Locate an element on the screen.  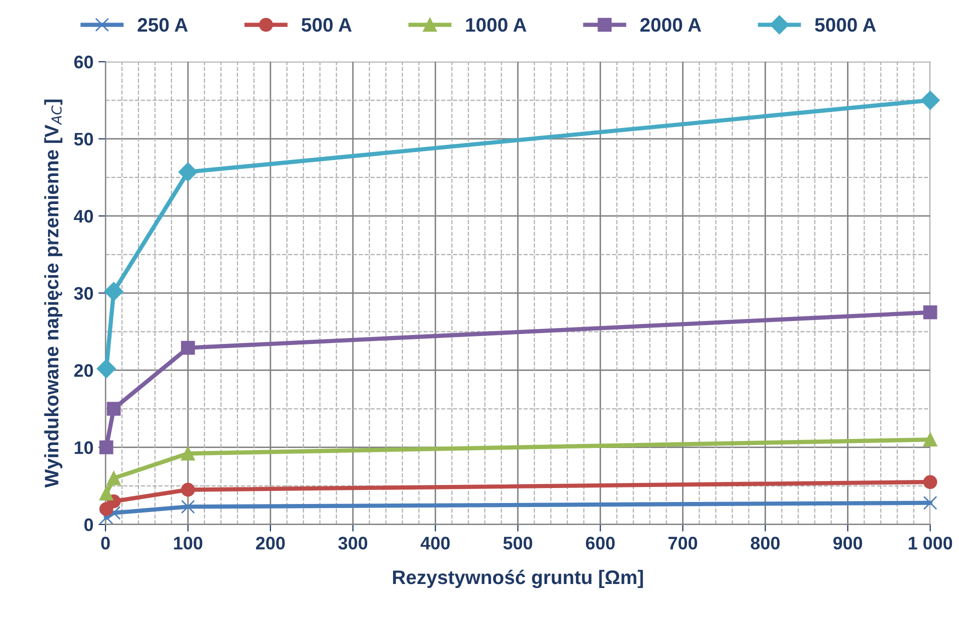
legend-label: 5000 A is located at coordinates (845, 25).